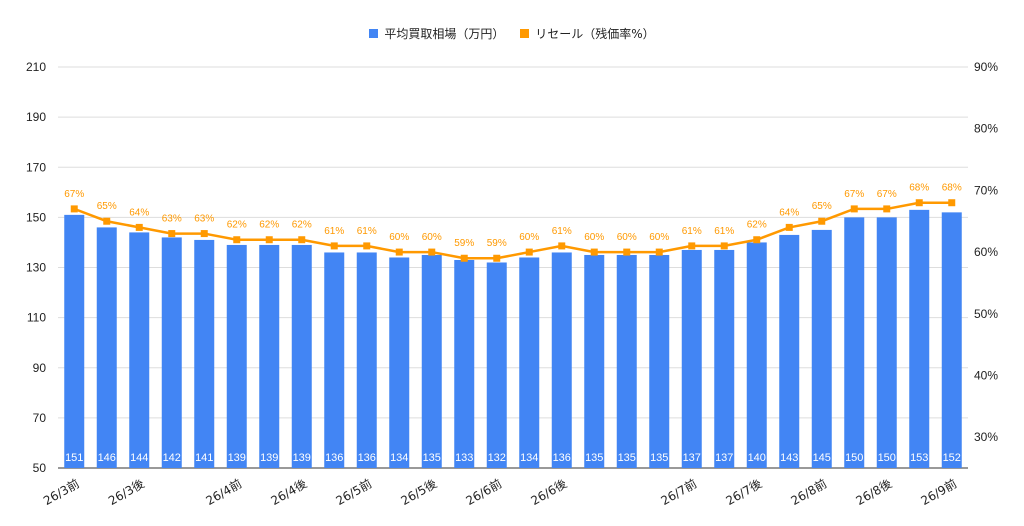 This screenshot has height=526, width=1024. I want to click on y-tick-label-left: 70, so click(40, 418).